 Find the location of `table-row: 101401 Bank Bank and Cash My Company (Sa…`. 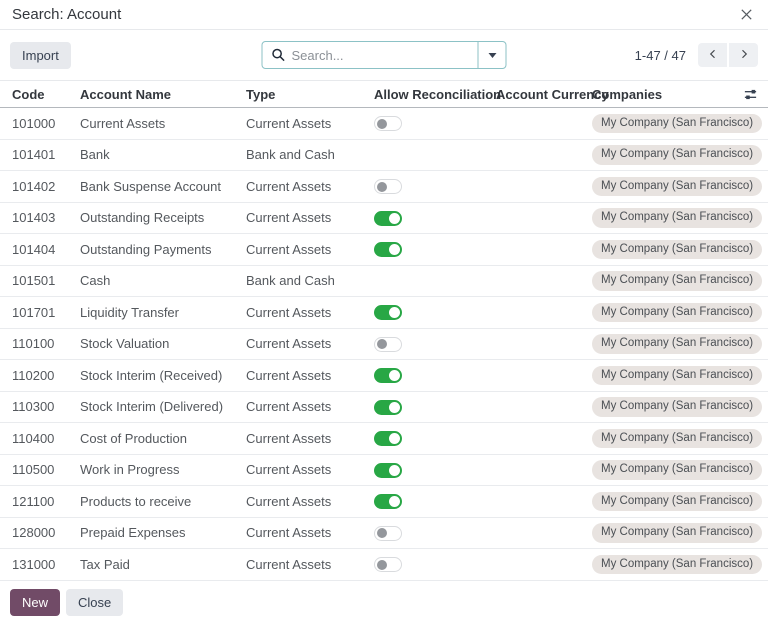

table-row: 101401 Bank Bank and Cash My Company (Sa… is located at coordinates (384, 155).